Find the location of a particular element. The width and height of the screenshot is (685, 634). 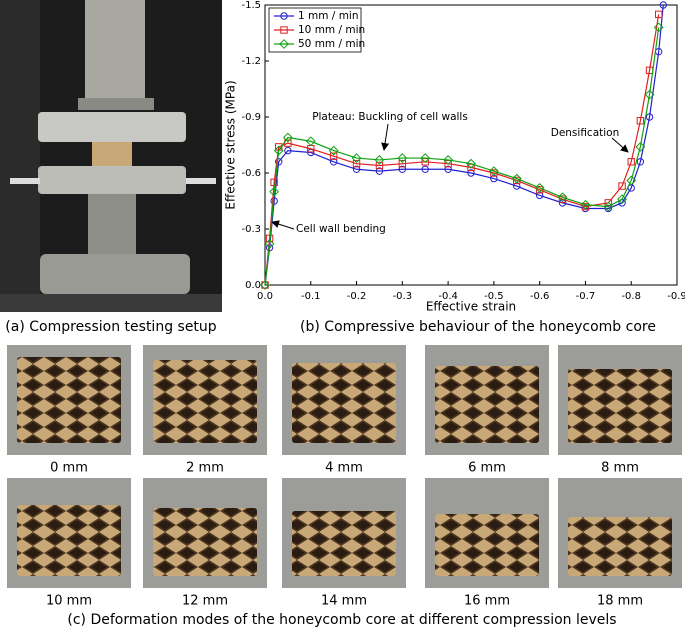

tile-label: 12 mm is located at coordinates (205, 601).